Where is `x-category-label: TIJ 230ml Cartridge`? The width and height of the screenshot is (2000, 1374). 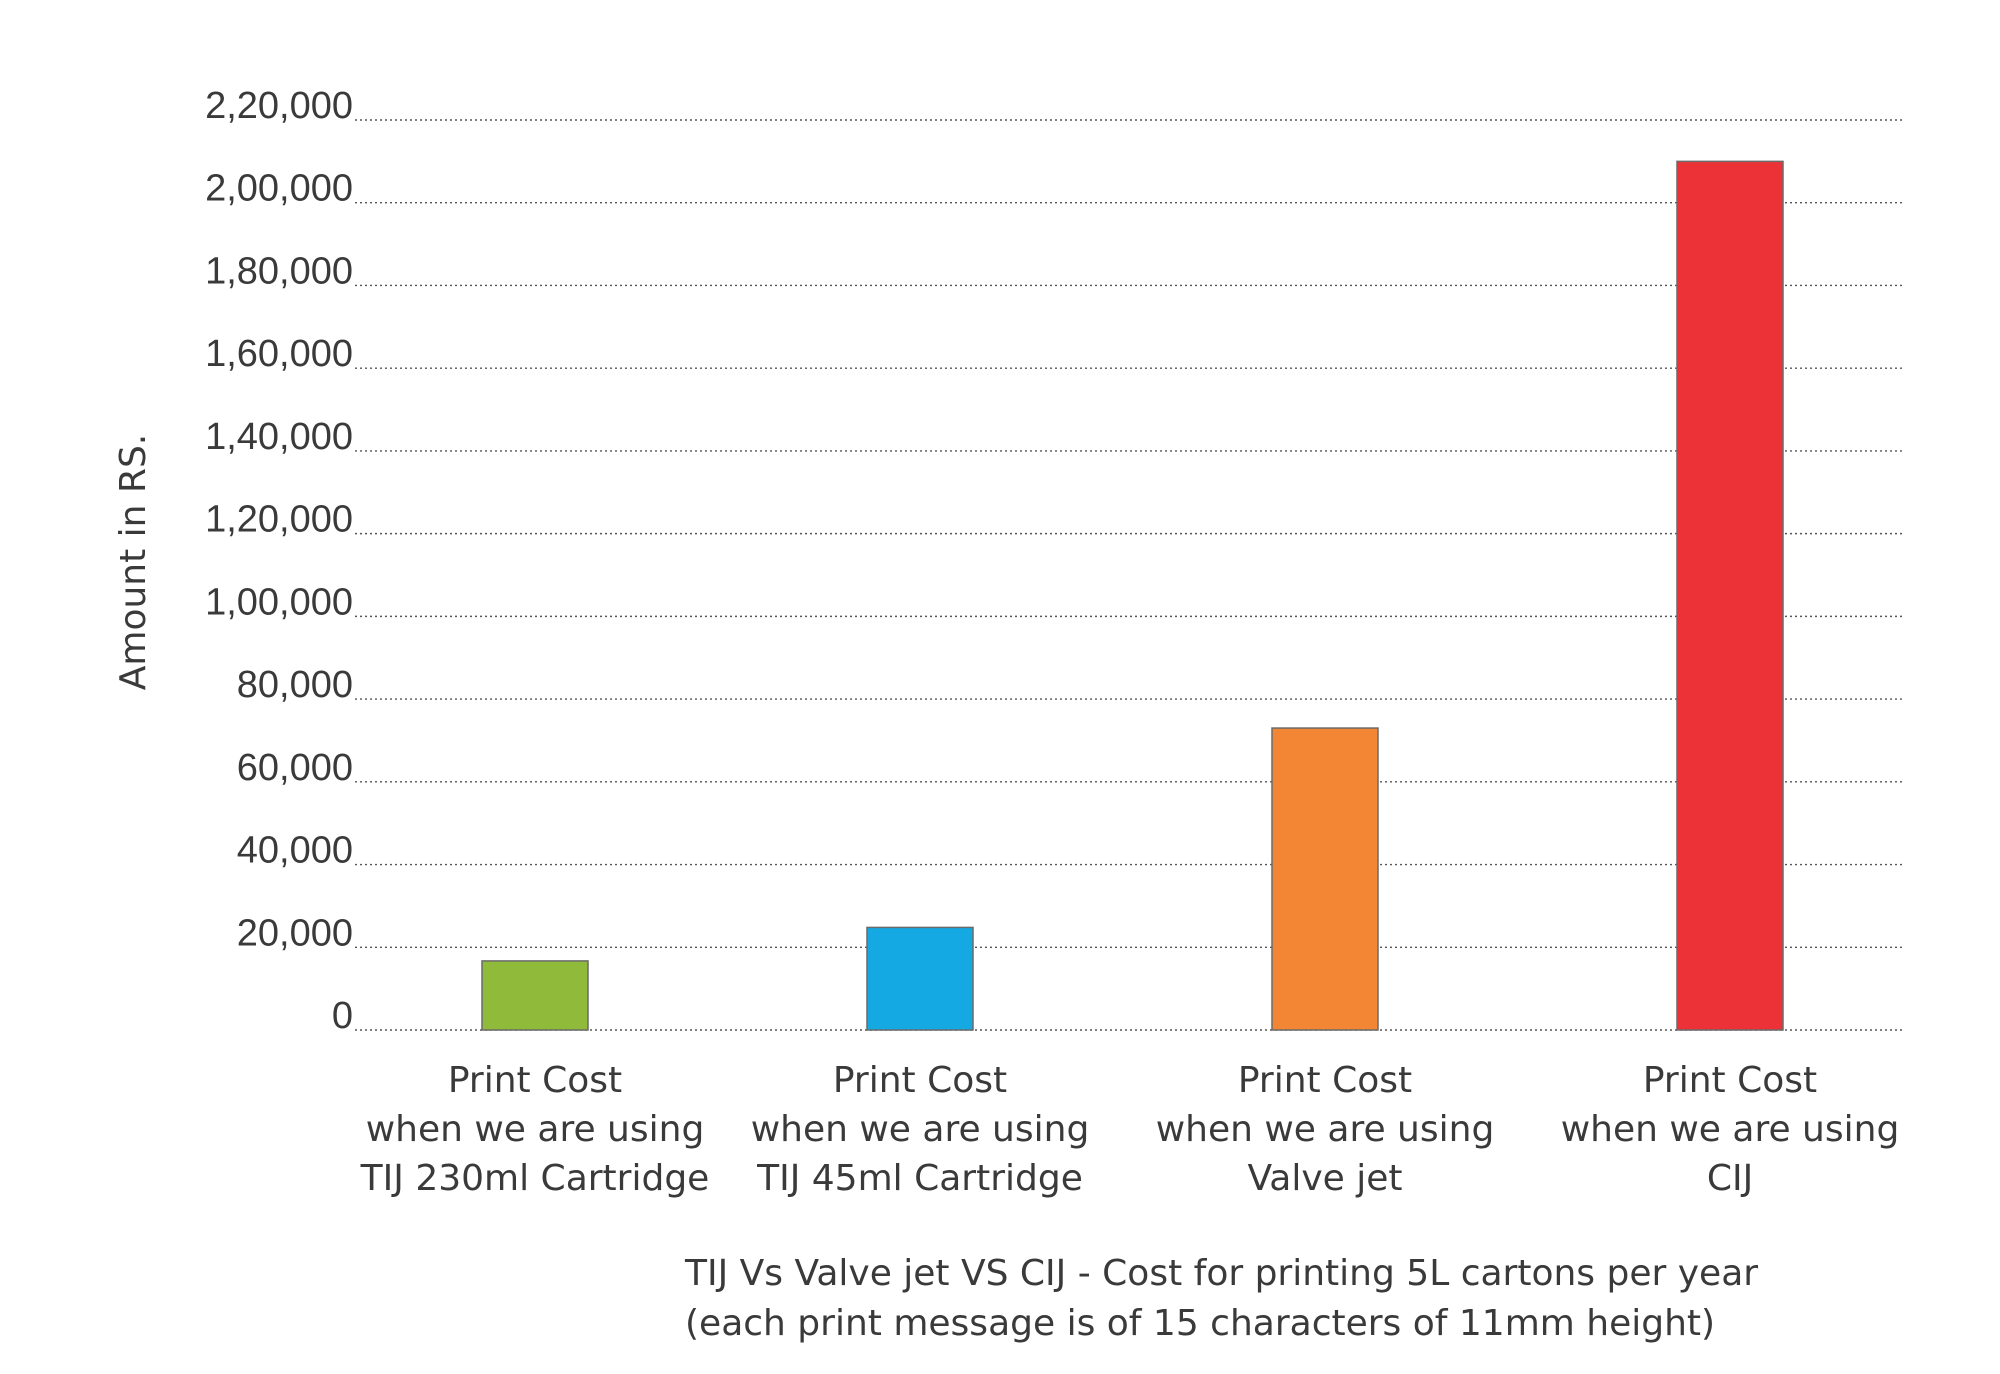
x-category-label: TIJ 230ml Cartridge is located at coordinates (535, 1178).